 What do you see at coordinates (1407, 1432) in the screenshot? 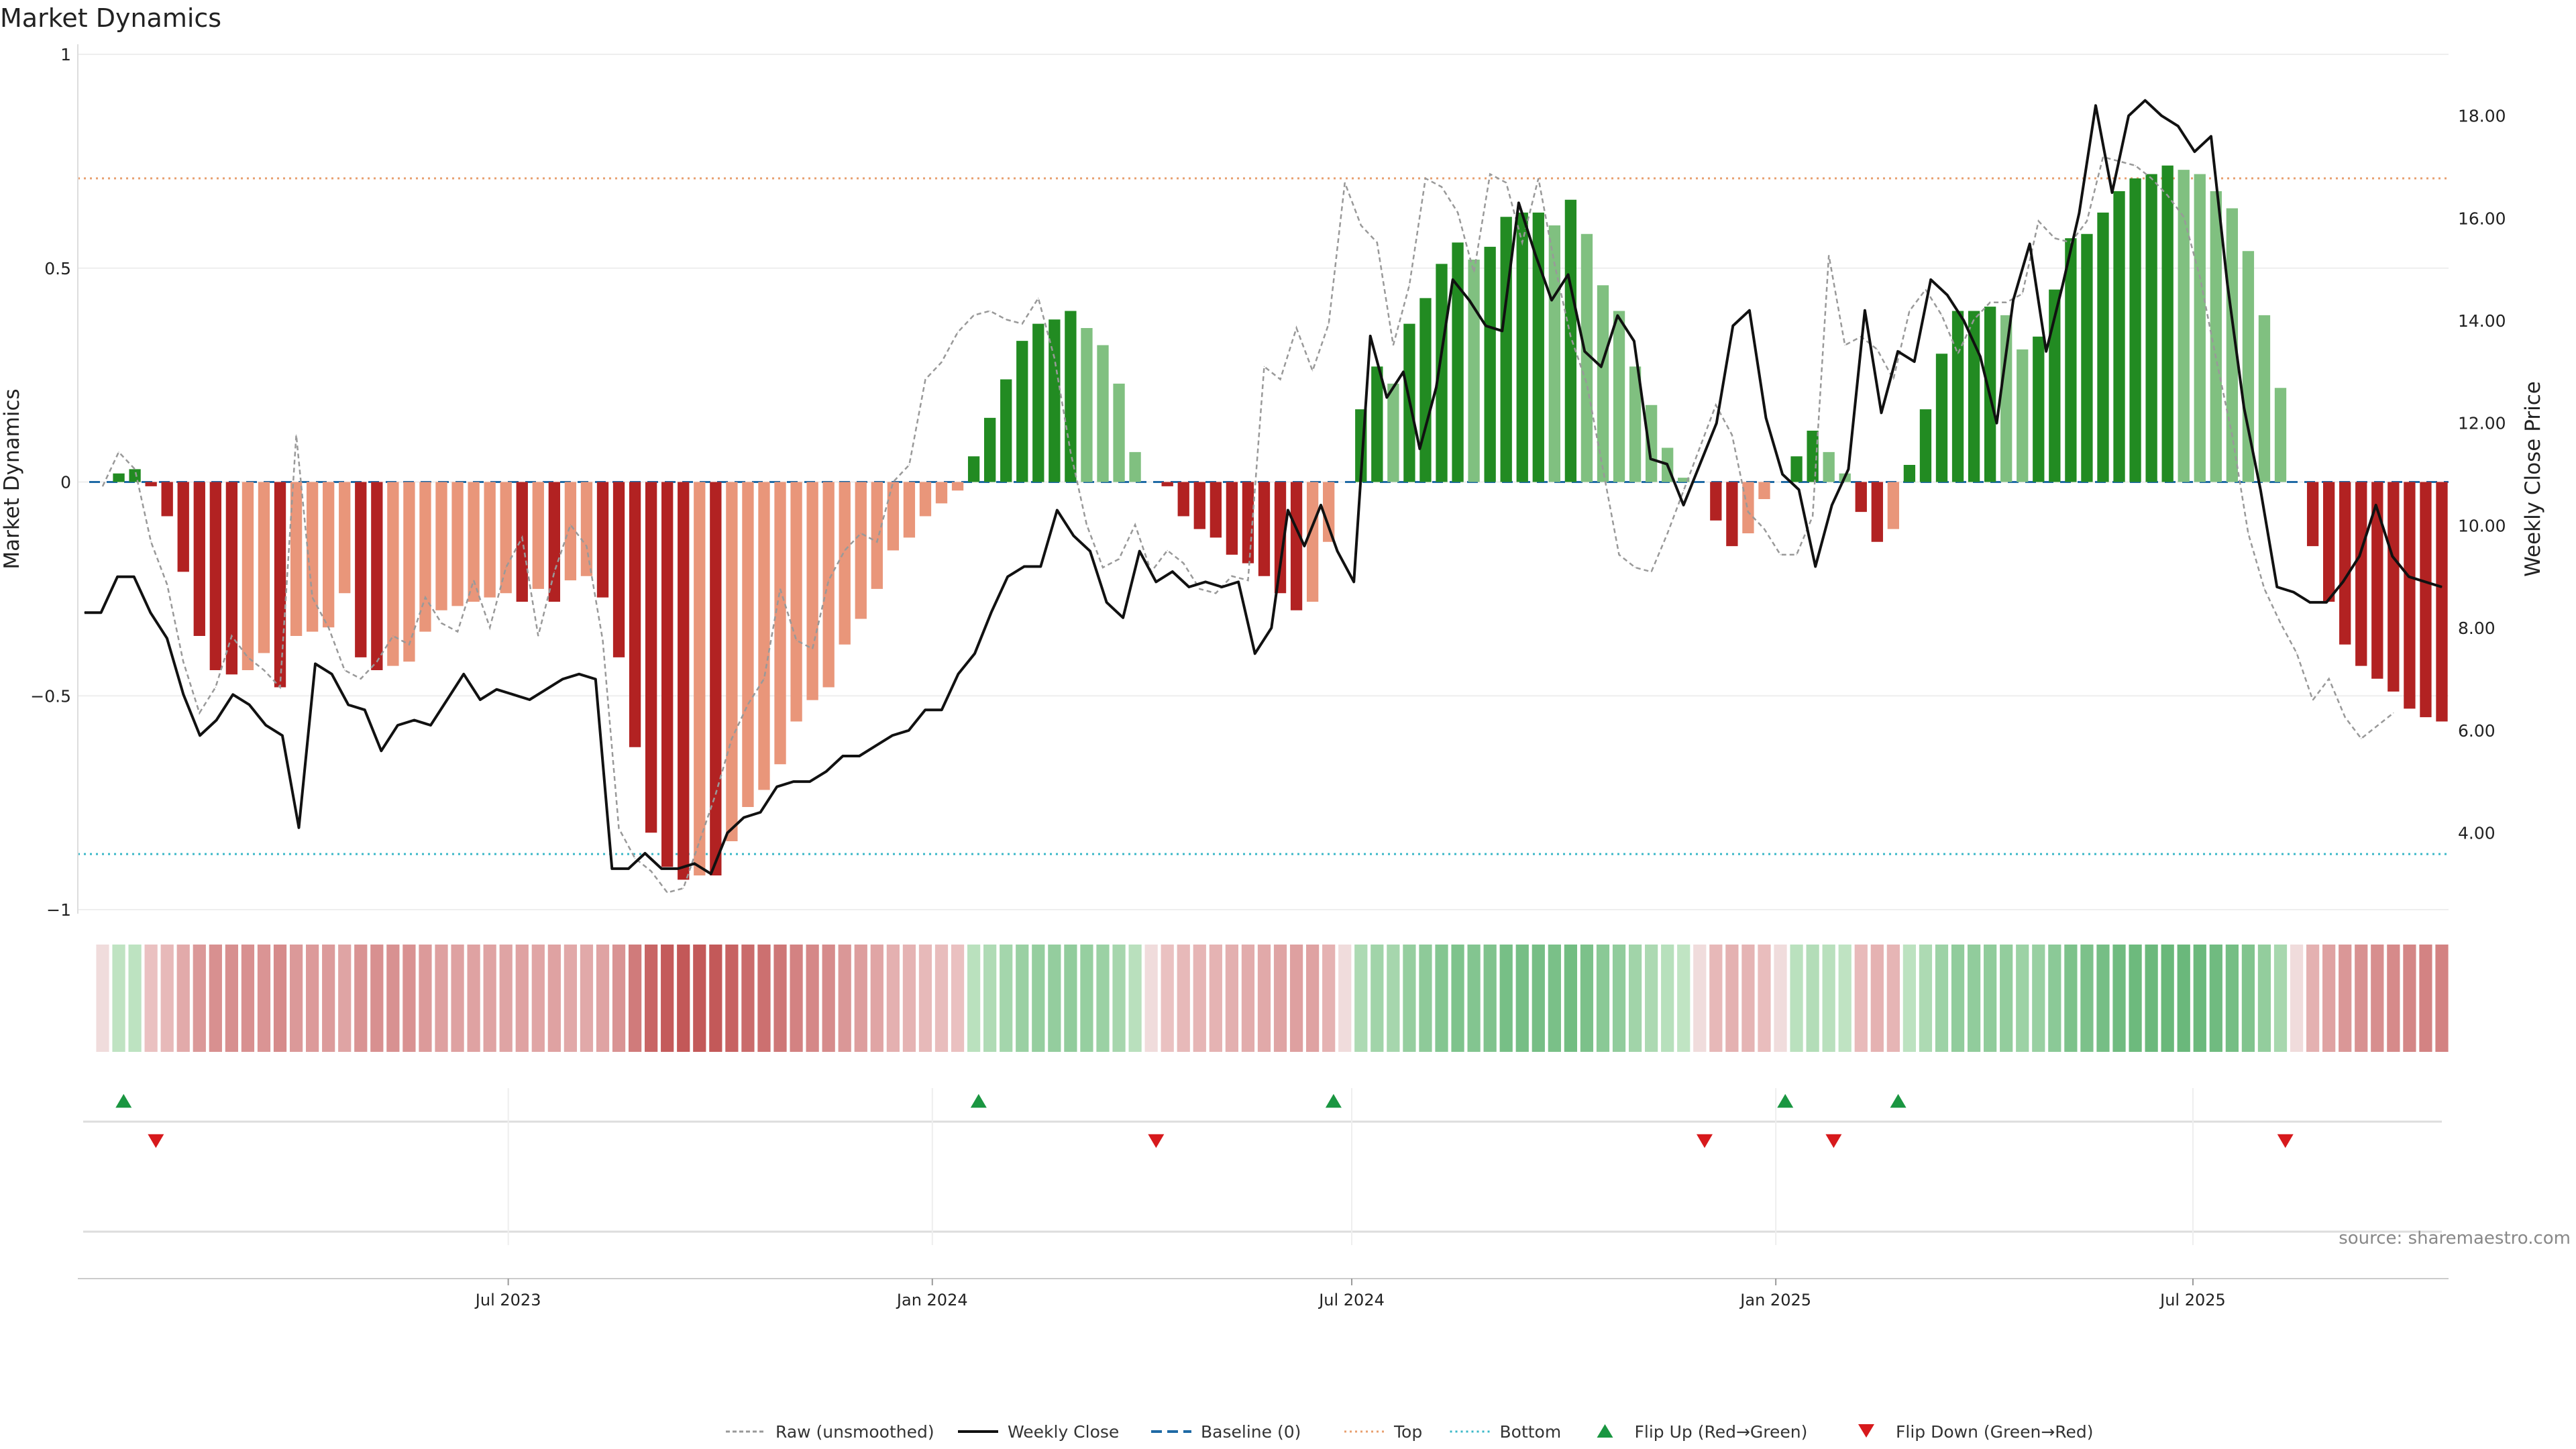
I see `legend-label-3: Top` at bounding box center [1407, 1432].